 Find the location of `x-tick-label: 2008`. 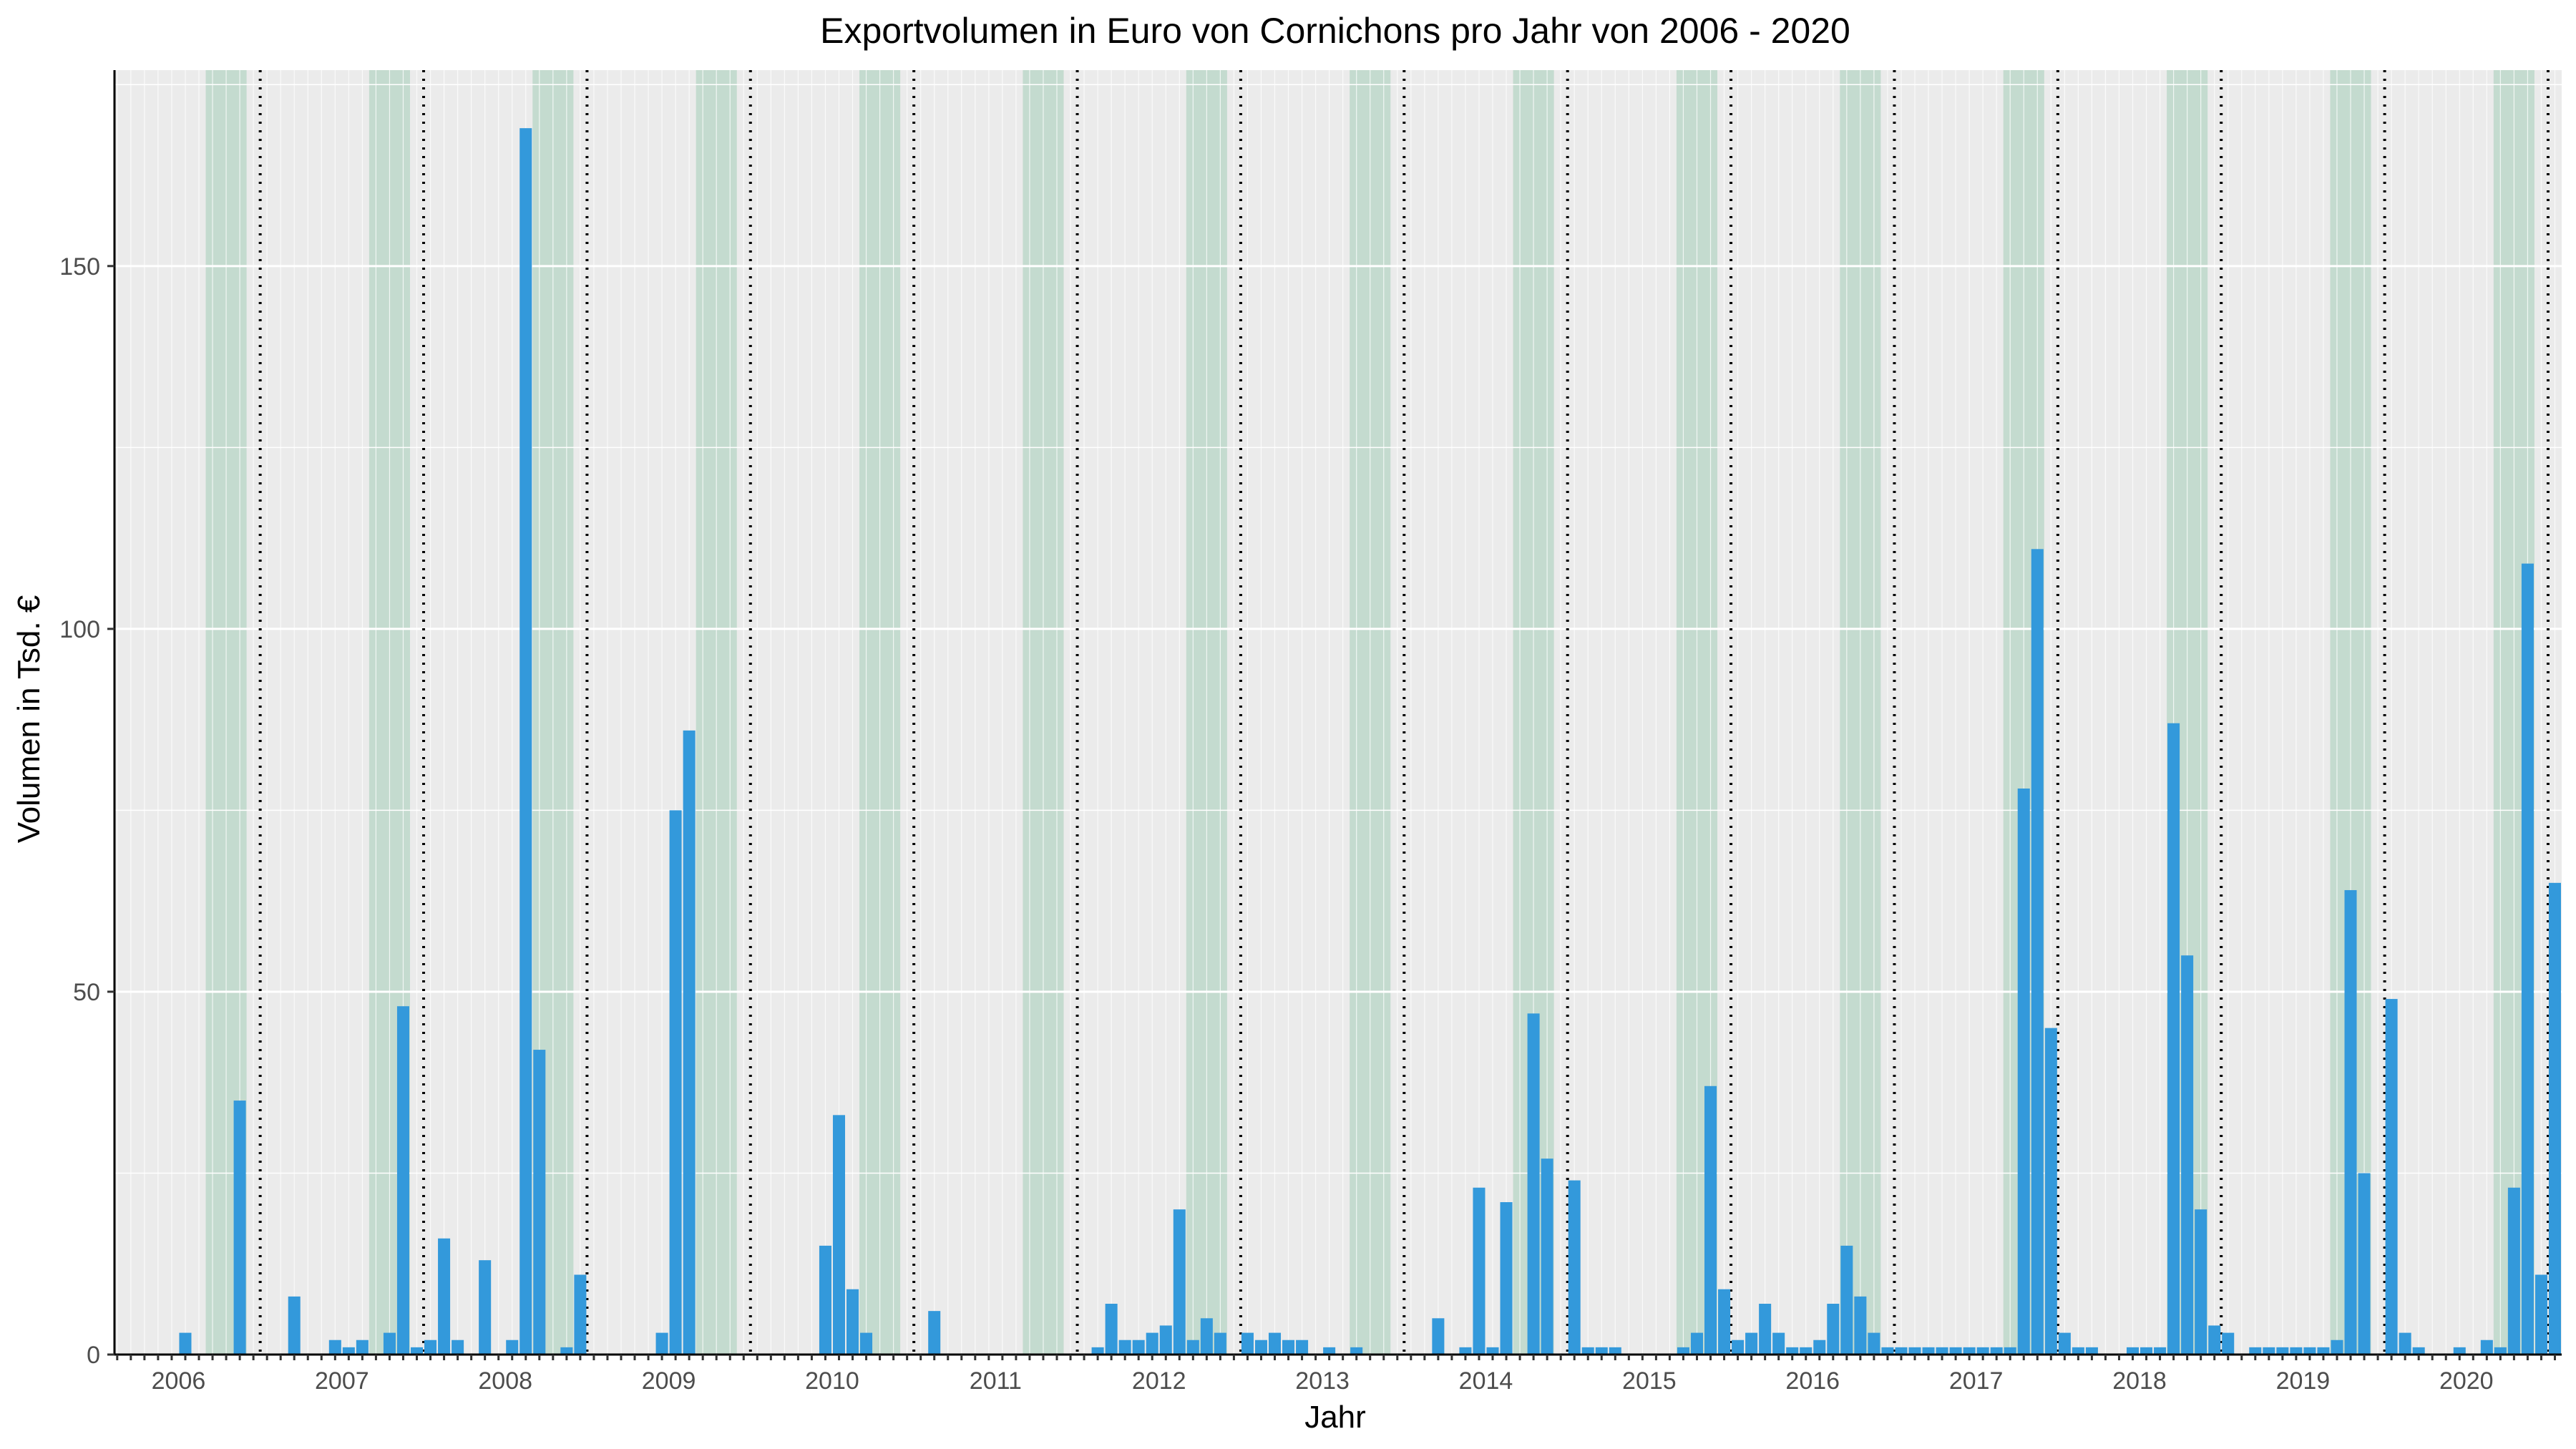

x-tick-label: 2008 is located at coordinates (505, 1381).